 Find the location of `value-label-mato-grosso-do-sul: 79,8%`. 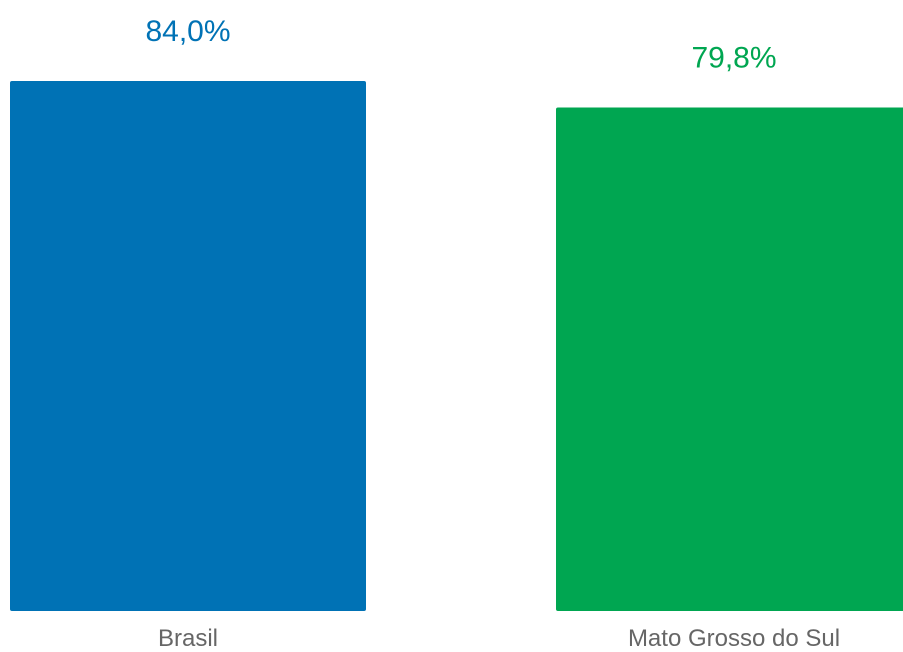

value-label-mato-grosso-do-sul: 79,8% is located at coordinates (733, 58).